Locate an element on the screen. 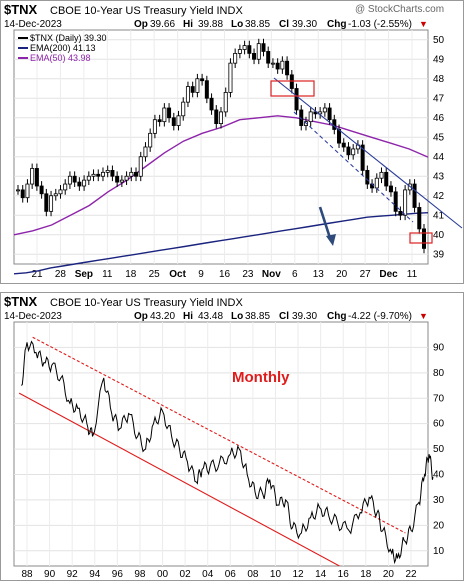 The height and width of the screenshot is (586, 464). daily-description: CBOE 10-Year US Treasury Yield INDX is located at coordinates (146, 11).